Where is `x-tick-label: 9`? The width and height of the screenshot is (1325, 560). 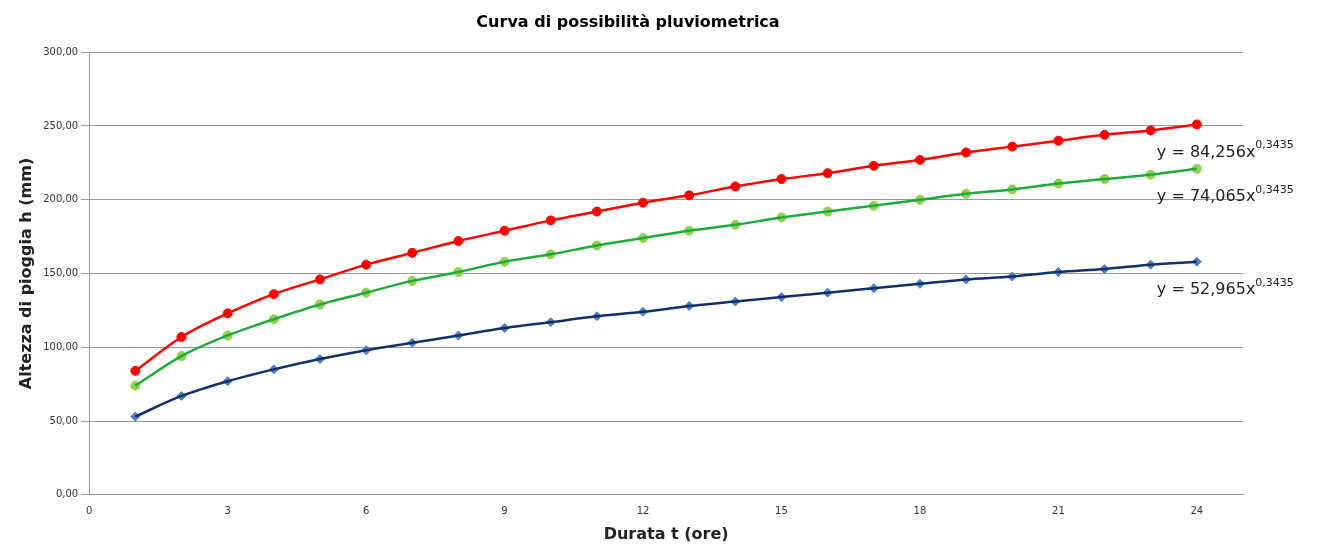
x-tick-label: 9 is located at coordinates (504, 511).